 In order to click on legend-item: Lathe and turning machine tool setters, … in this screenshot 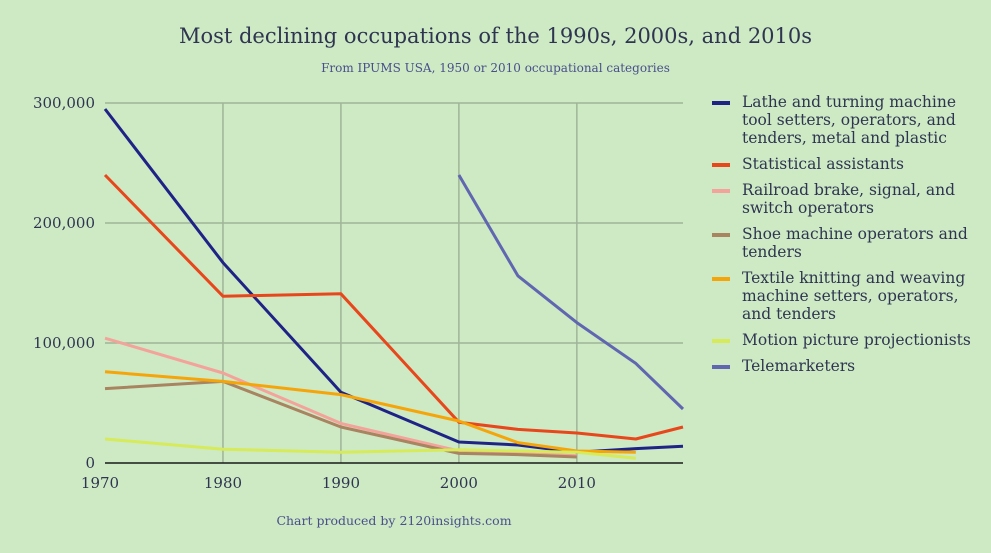, I will do `click(847, 120)`.